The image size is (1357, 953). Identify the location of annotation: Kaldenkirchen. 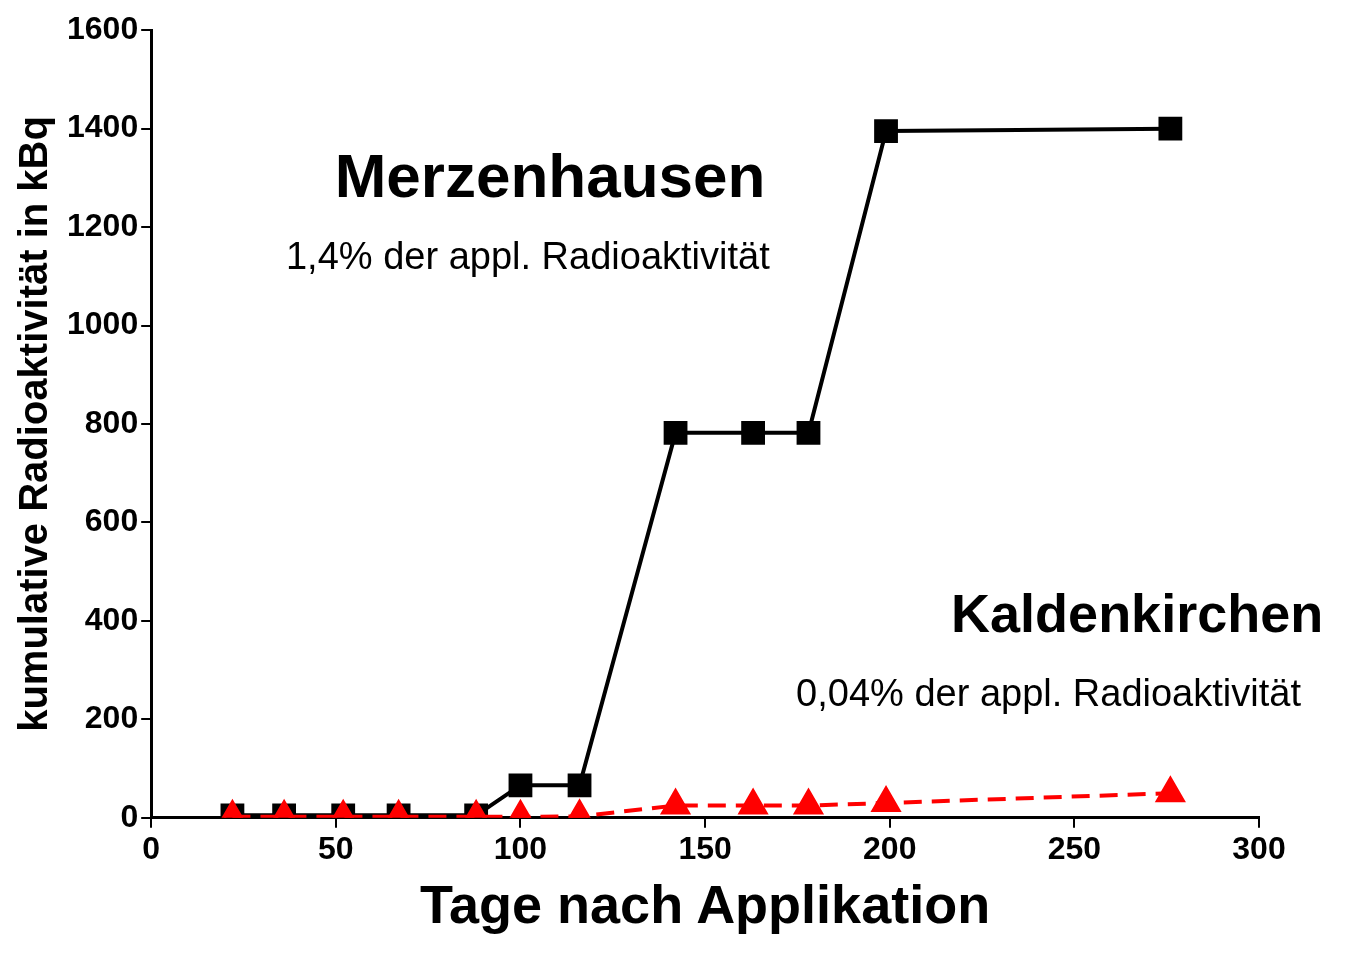
(1137, 612).